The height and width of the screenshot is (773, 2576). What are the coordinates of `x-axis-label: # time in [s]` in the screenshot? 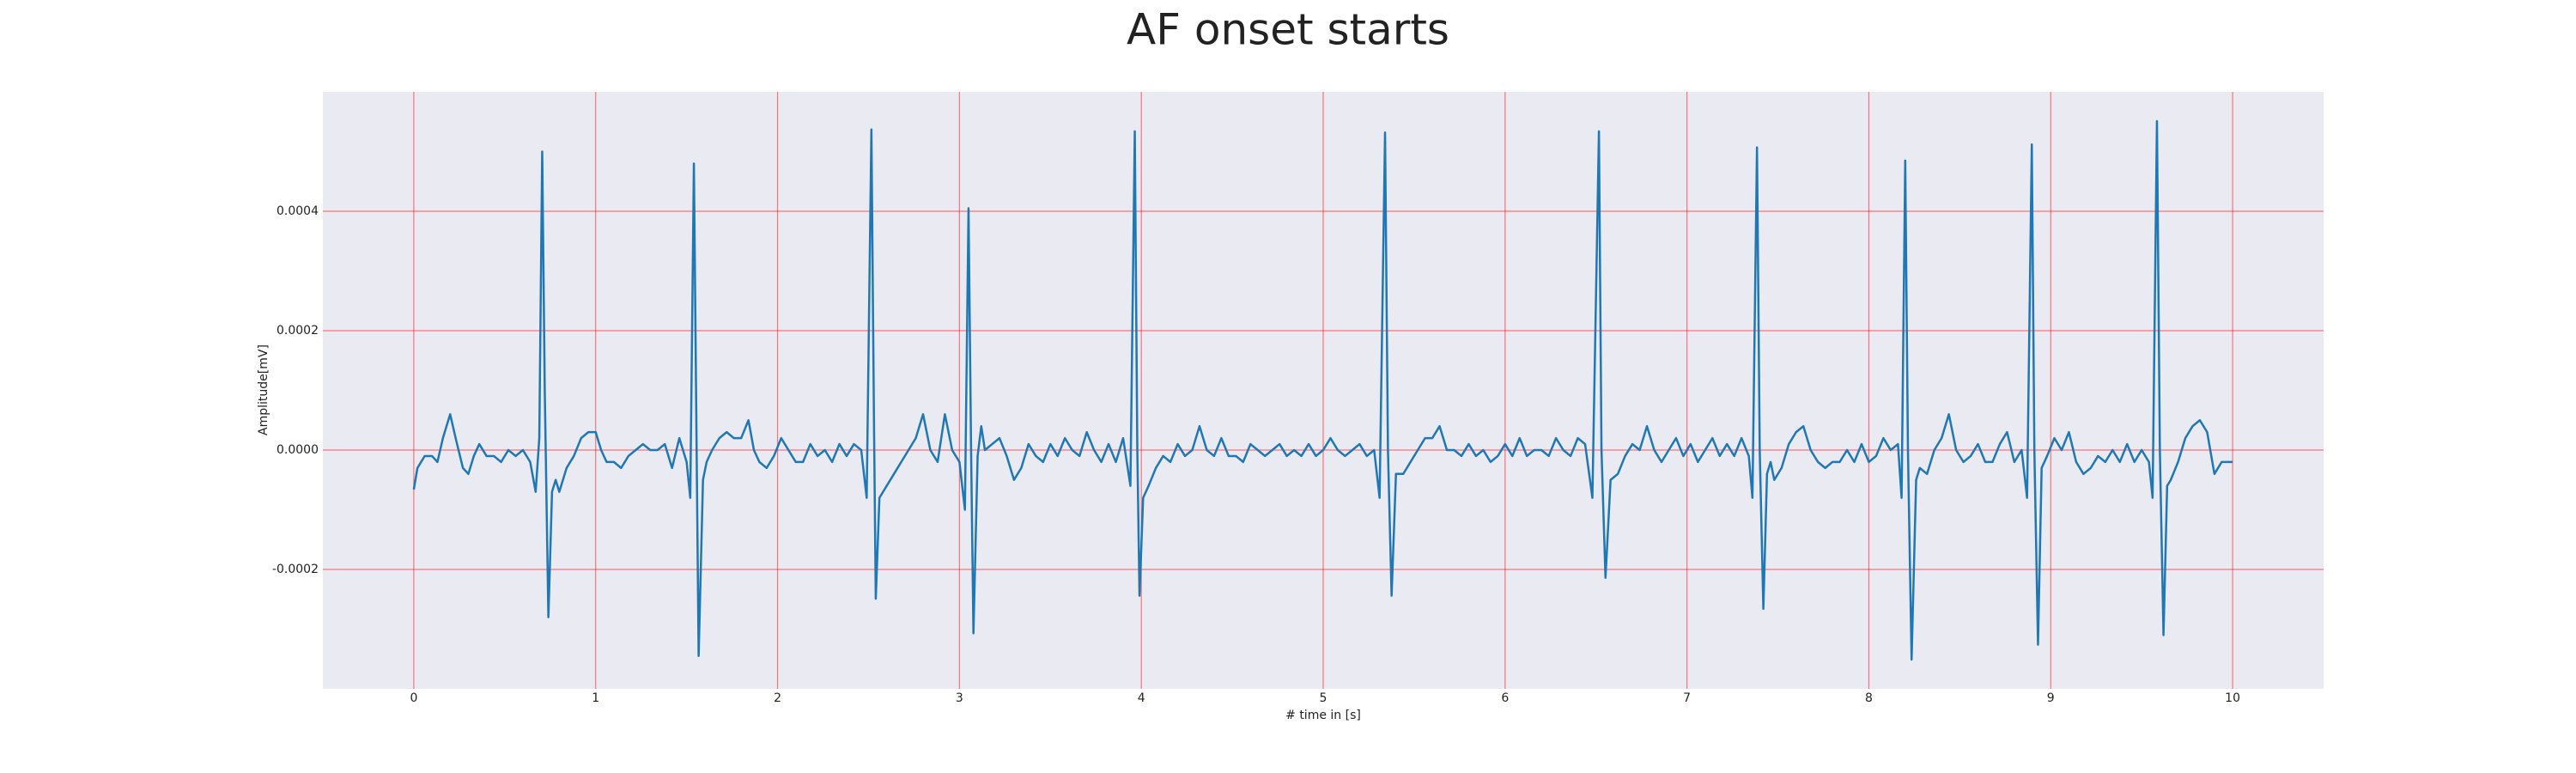 It's located at (1323, 715).